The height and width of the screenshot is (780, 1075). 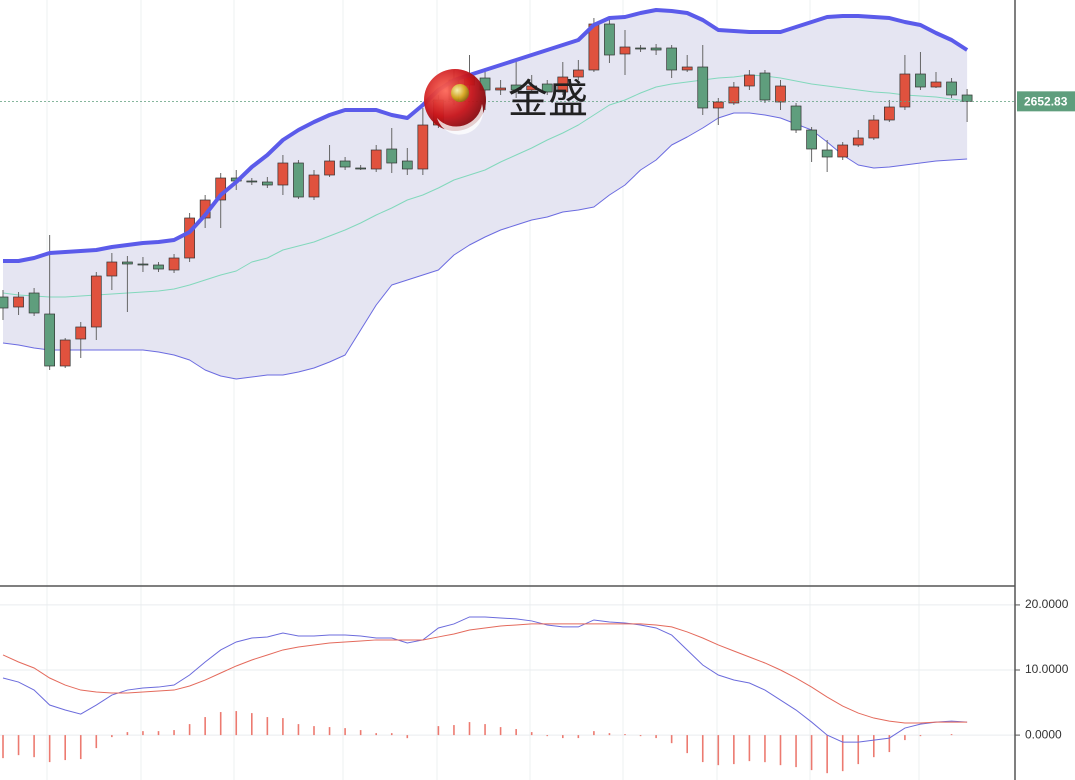 I want to click on y-tick-label: 20.0000, so click(x=1047, y=604).